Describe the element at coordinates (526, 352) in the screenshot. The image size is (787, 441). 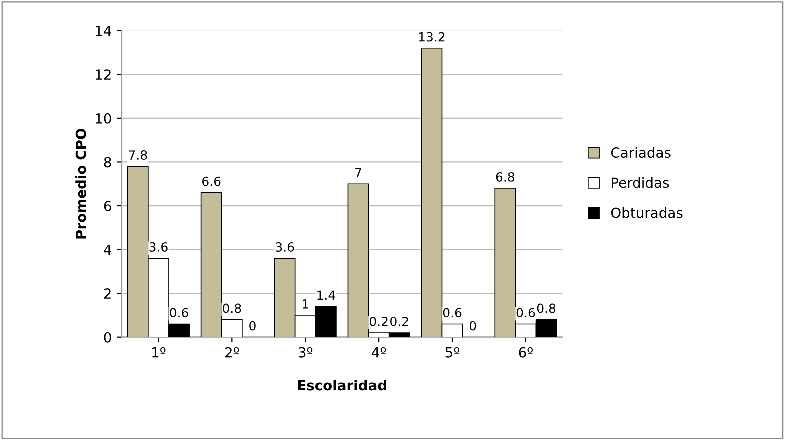
I see `x-tick-label: 6º` at that location.